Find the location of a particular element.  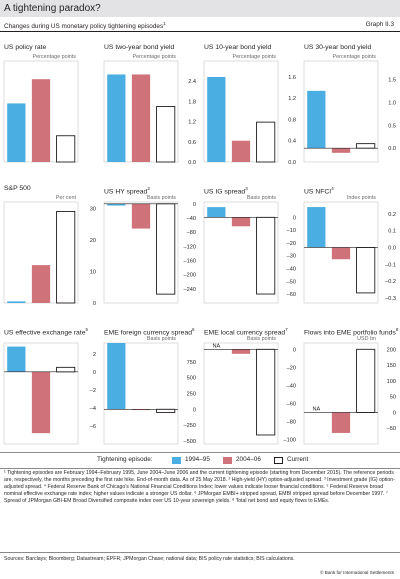

y-tick-label: 10 is located at coordinates (93, 272).